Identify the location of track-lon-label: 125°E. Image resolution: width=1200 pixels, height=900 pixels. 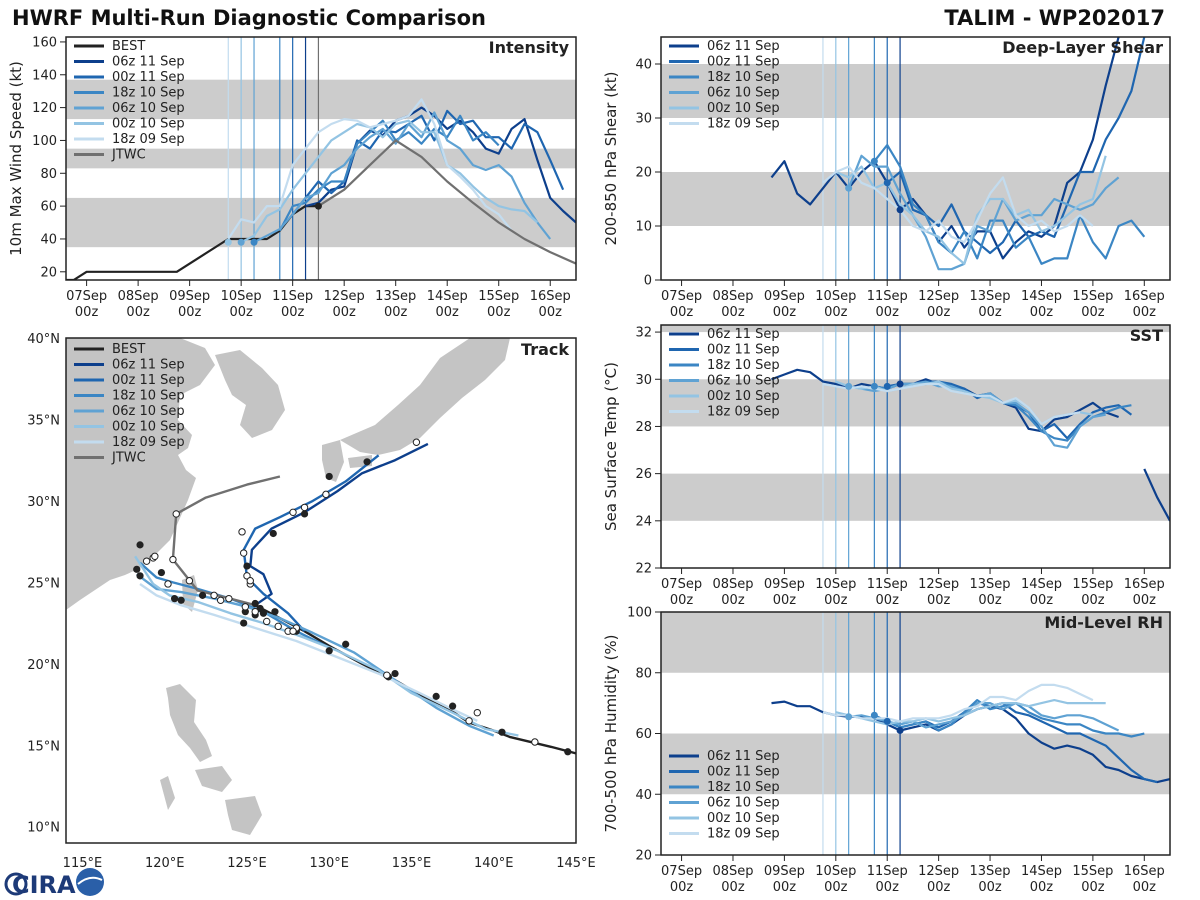
(247, 863).